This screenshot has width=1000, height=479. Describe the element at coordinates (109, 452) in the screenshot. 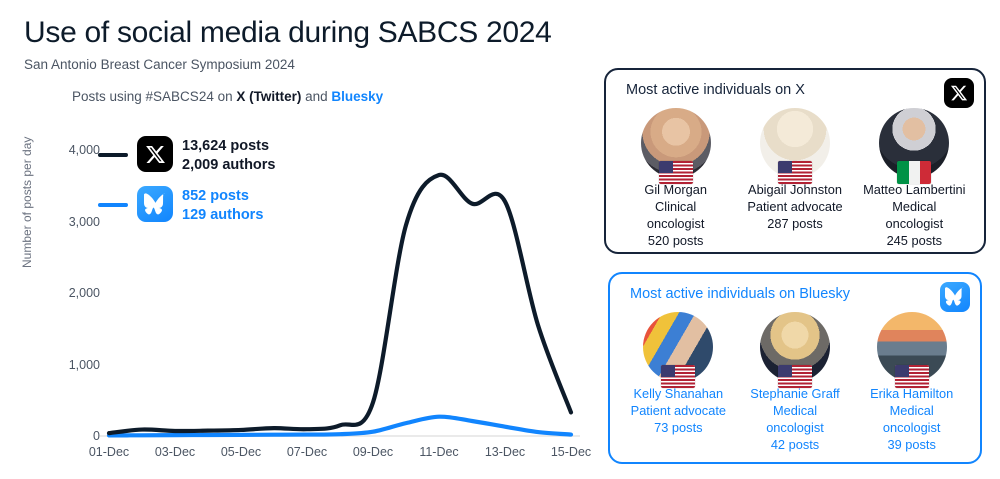

I see `x-tick-label: 01-Dec` at that location.